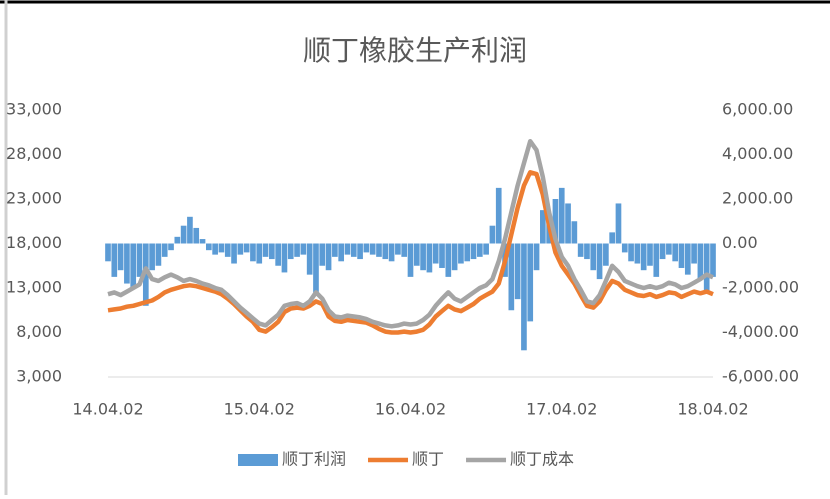 This screenshot has height=499, width=830. Describe the element at coordinates (428, 459) in the screenshot. I see `legend-label: 顺丁` at that location.